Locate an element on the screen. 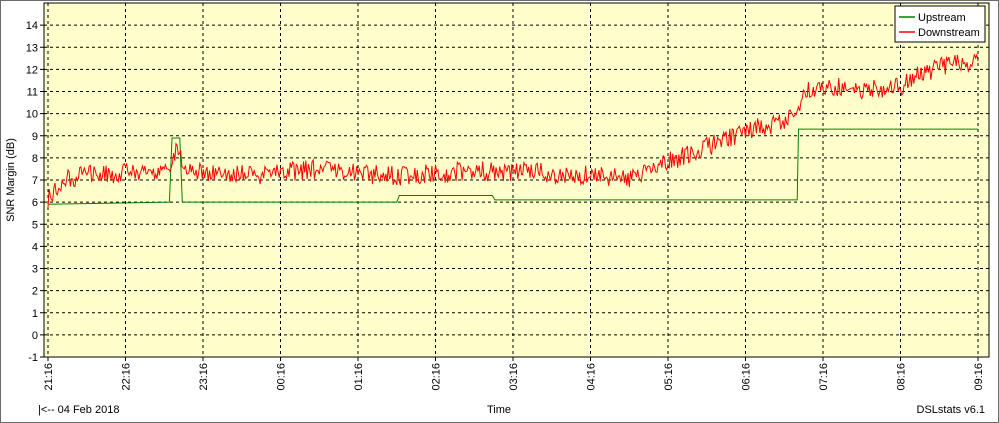 The width and height of the screenshot is (999, 423). x-tick-label: 03:16 is located at coordinates (514, 377).